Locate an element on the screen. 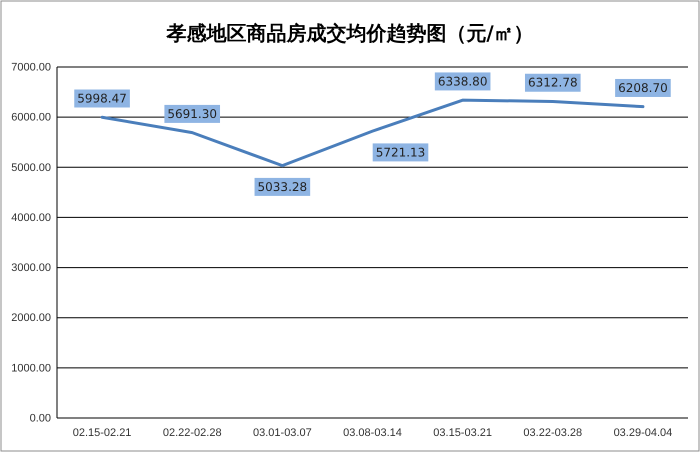 Image resolution: width=700 pixels, height=452 pixels. y-tick-label: 1000.00 is located at coordinates (31, 368).